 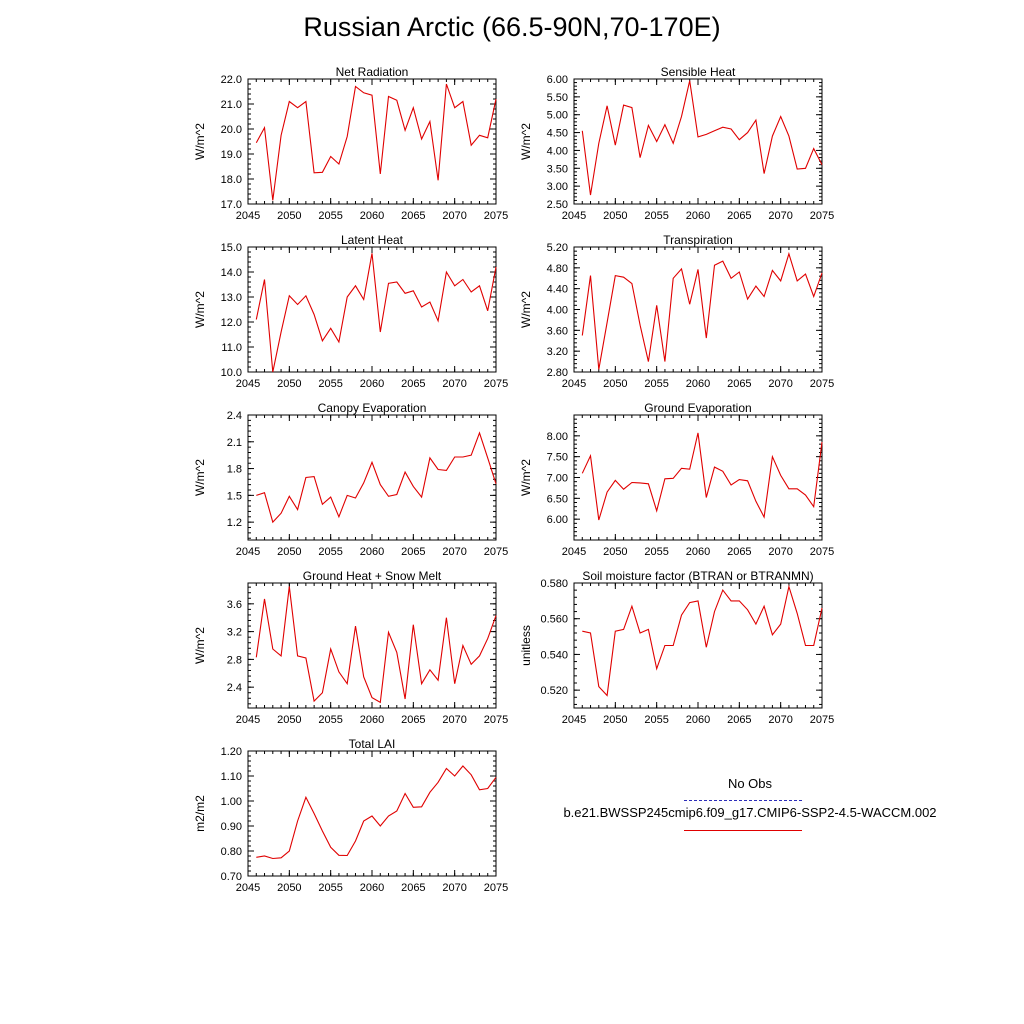 What do you see at coordinates (231, 105) in the screenshot?
I see `y-tick-label: 21.0` at bounding box center [231, 105].